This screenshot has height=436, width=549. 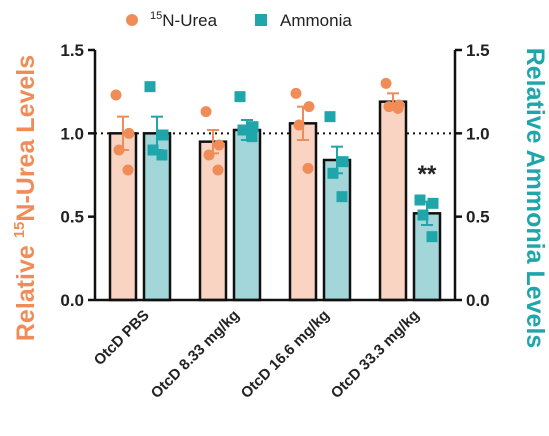 I want to click on right-tick-label: 1.0, so click(x=478, y=133).